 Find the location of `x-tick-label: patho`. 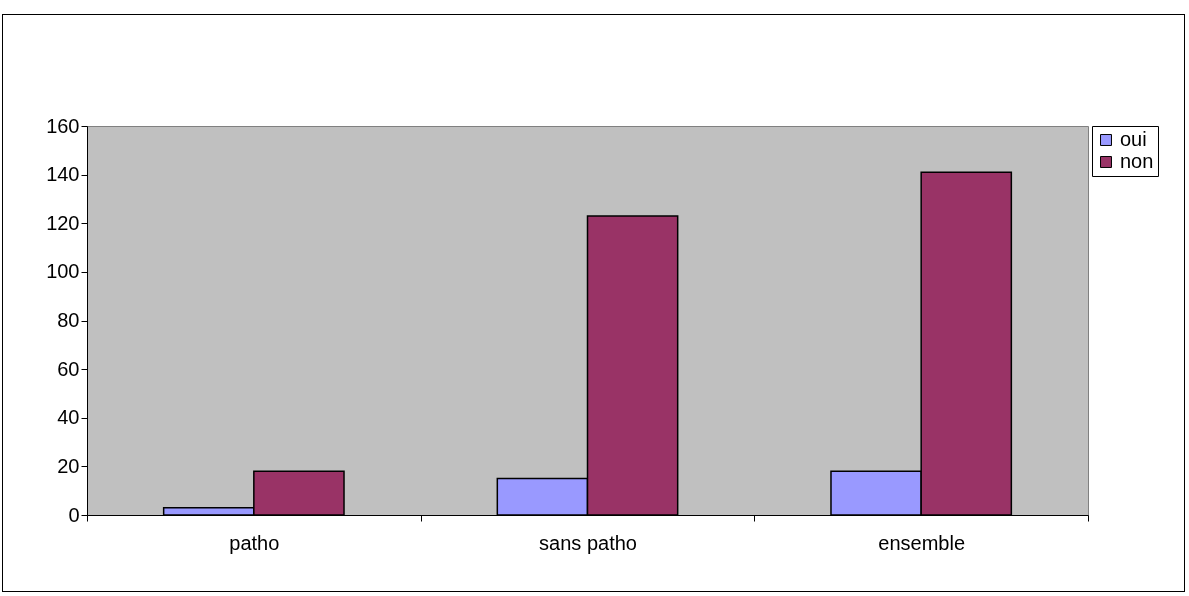

x-tick-label: patho is located at coordinates (254, 542).